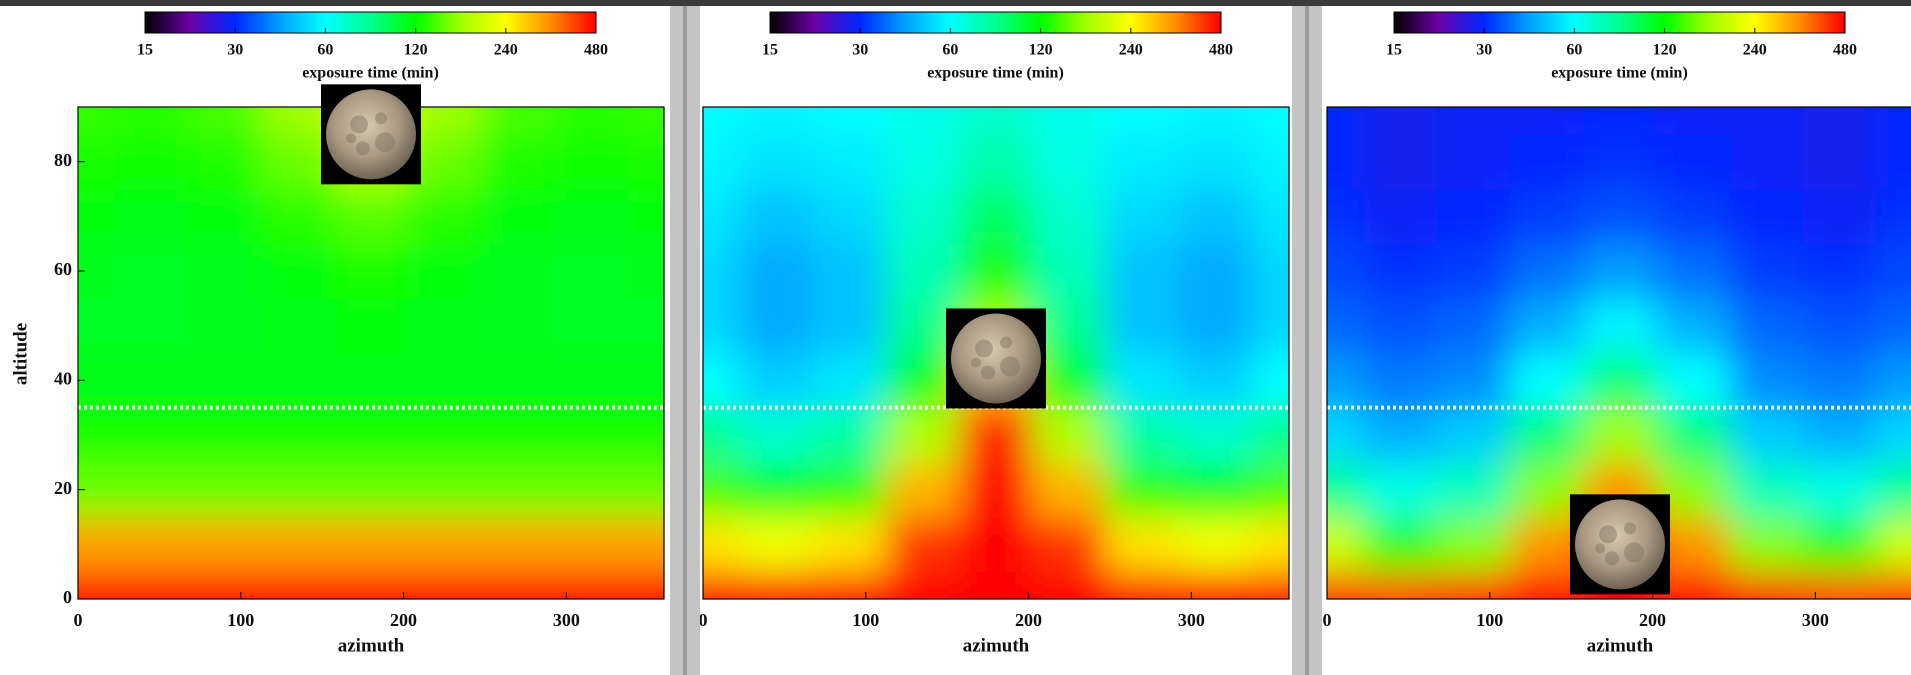  I want to click on moon, so click(996, 358).